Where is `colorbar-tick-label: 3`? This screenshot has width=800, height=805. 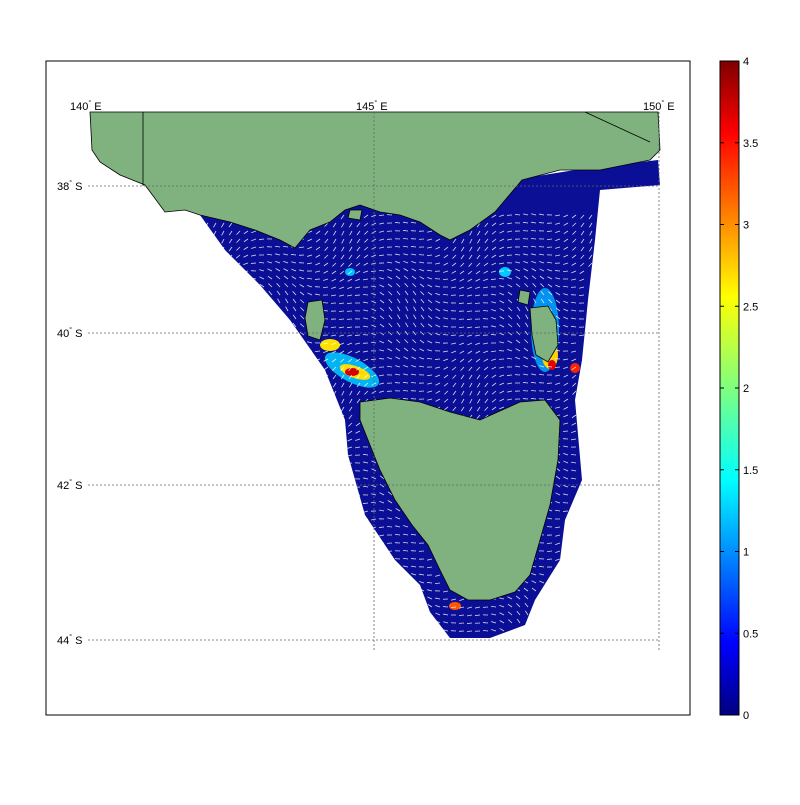
colorbar-tick-label: 3 is located at coordinates (746, 226).